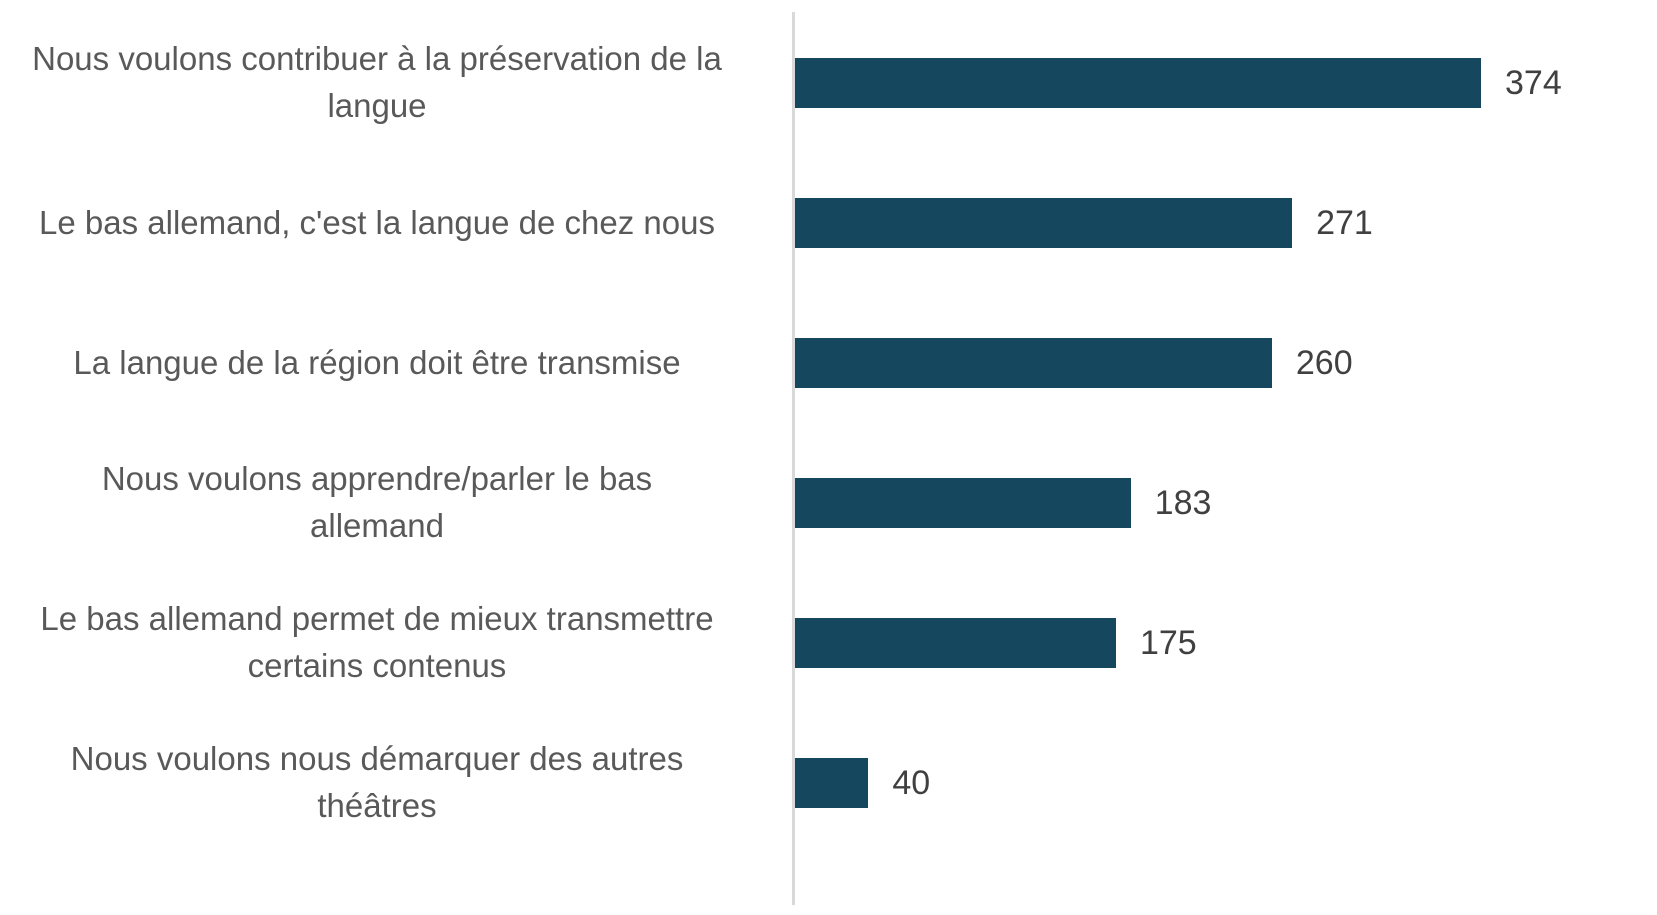  Describe the element at coordinates (377, 478) in the screenshot. I see `category-label-line: Nous voulons apprendre/parler le bas` at that location.